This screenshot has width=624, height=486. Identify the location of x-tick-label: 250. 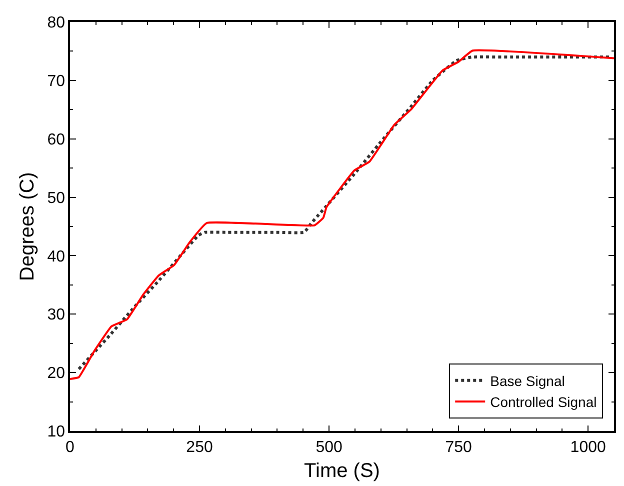
(199, 447).